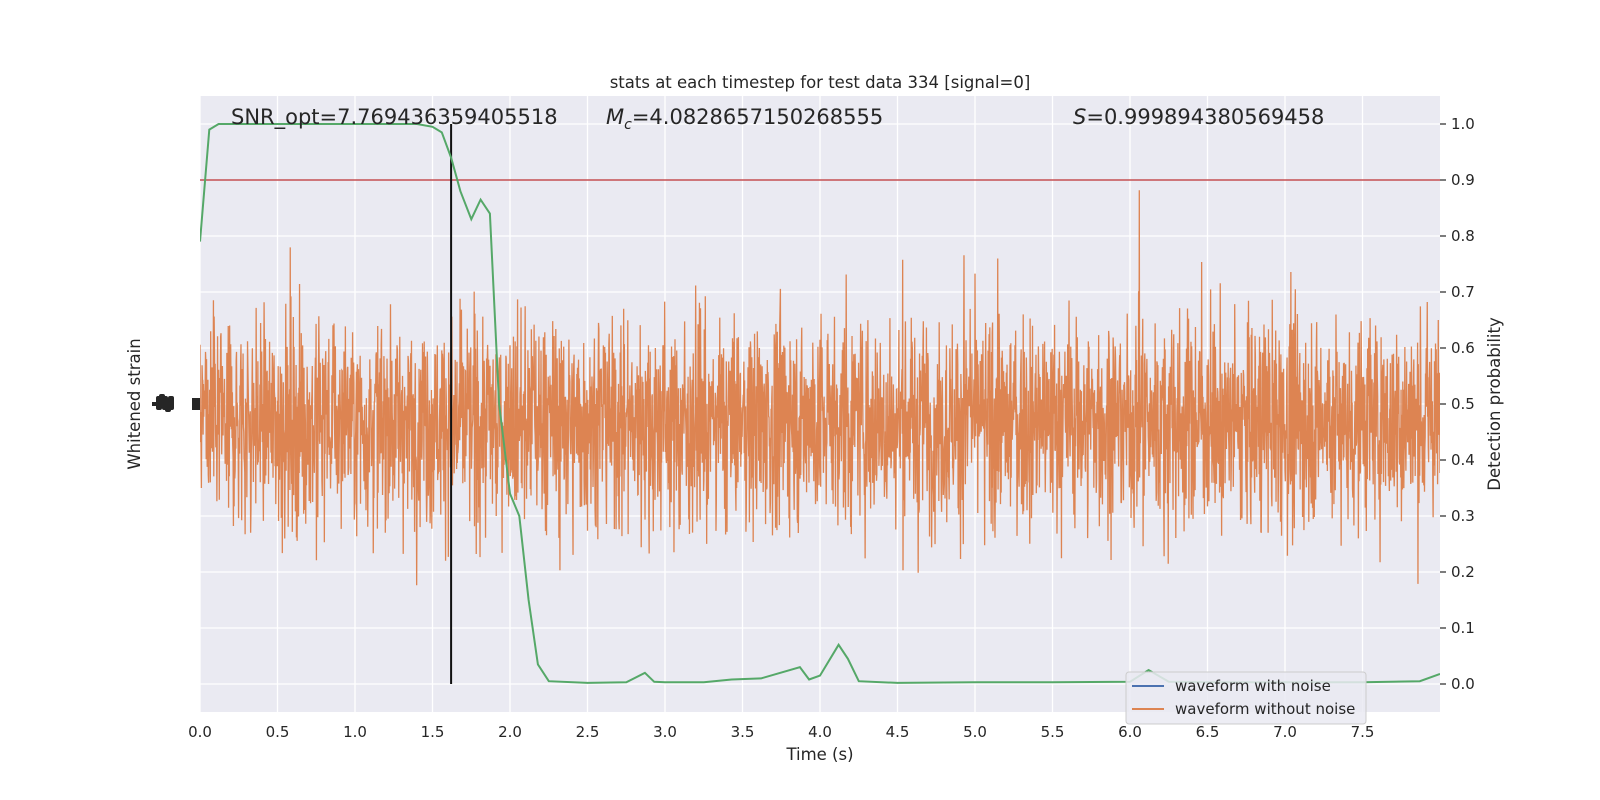  What do you see at coordinates (1463, 124) in the screenshot?
I see `y-tick-label: 1.0` at bounding box center [1463, 124].